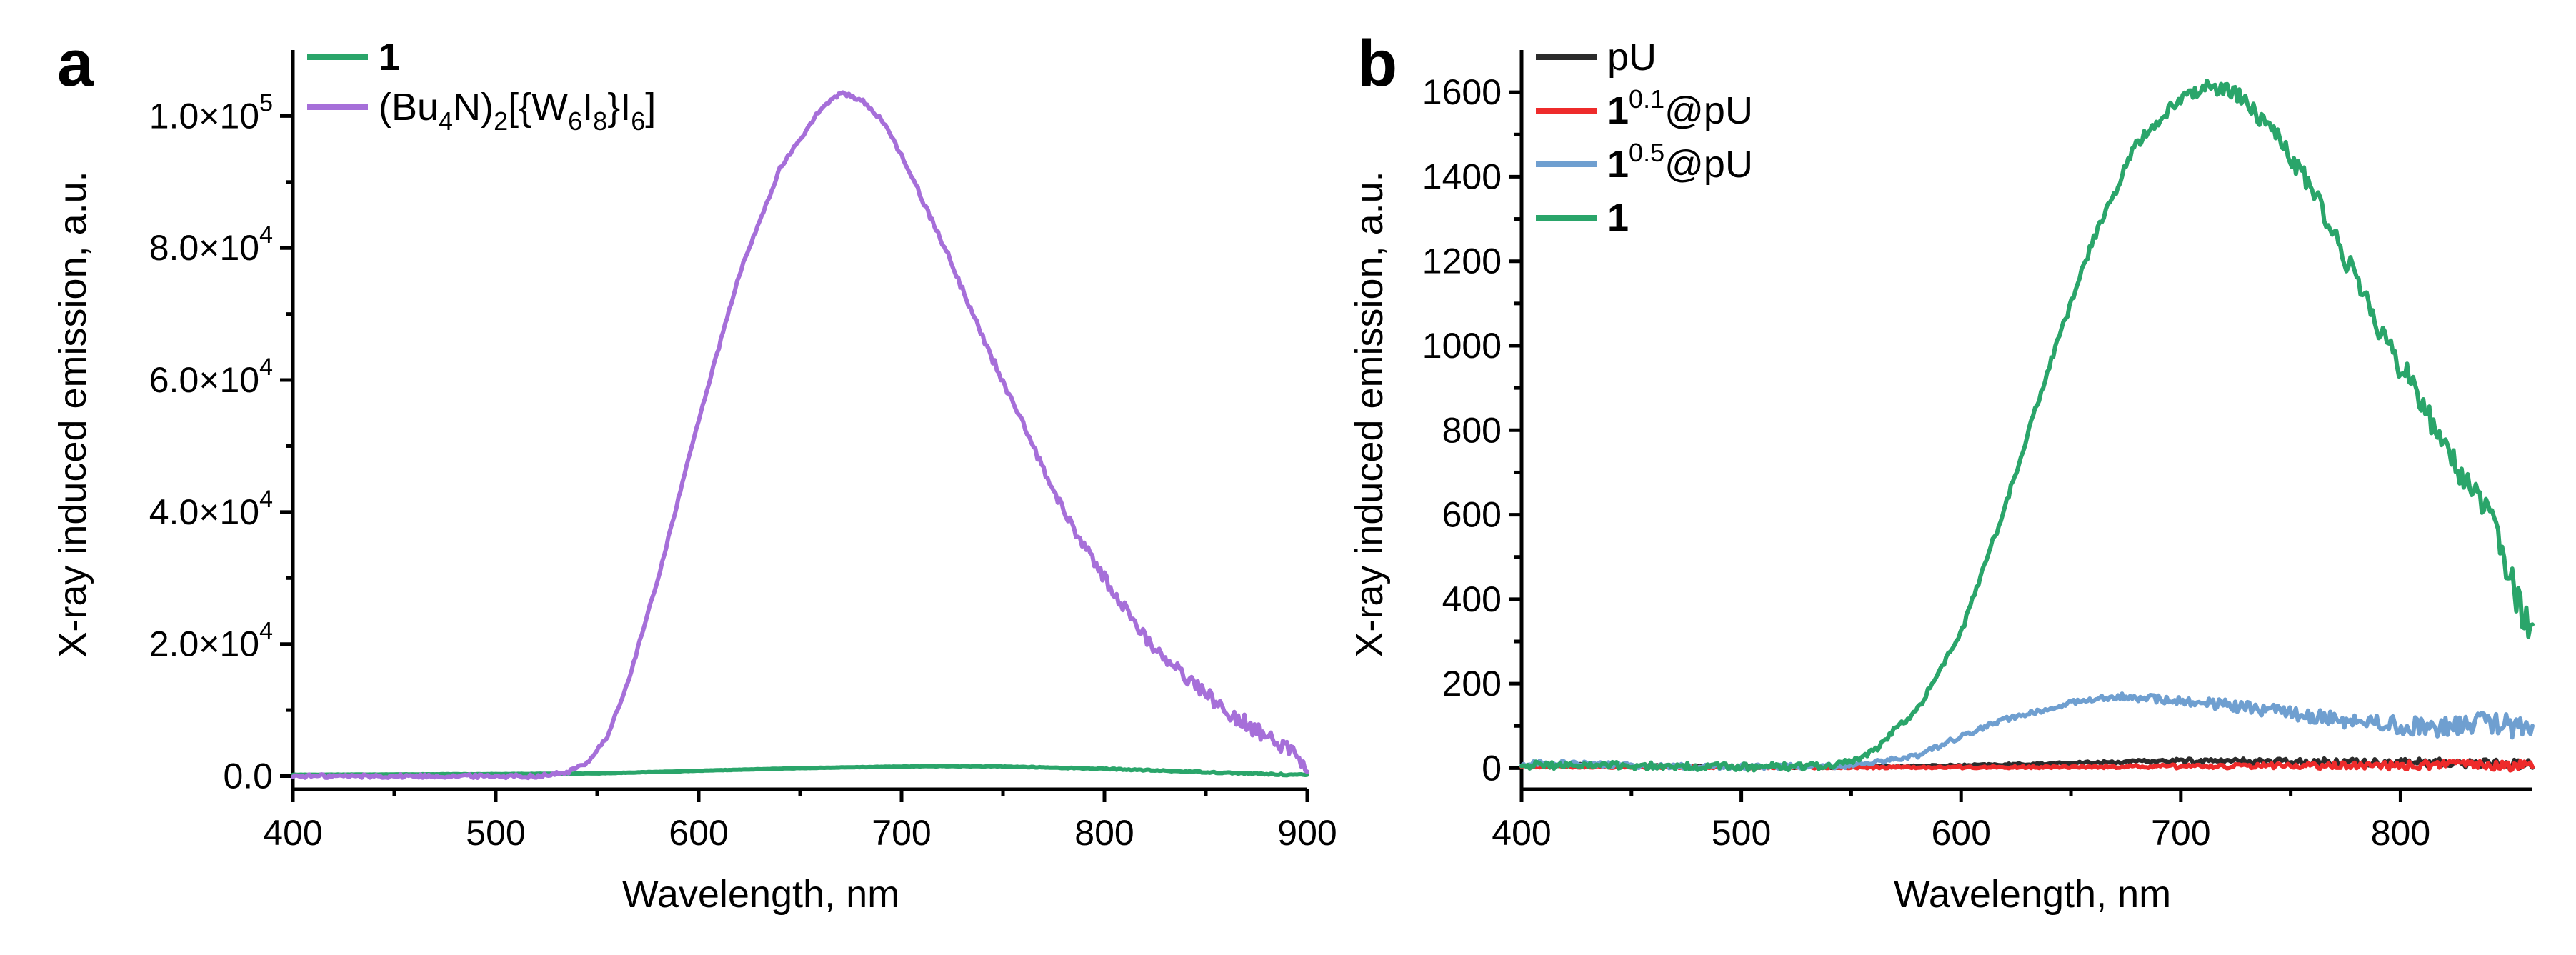  What do you see at coordinates (1462, 346) in the screenshot?
I see `y-tick-label: 1000` at bounding box center [1462, 346].